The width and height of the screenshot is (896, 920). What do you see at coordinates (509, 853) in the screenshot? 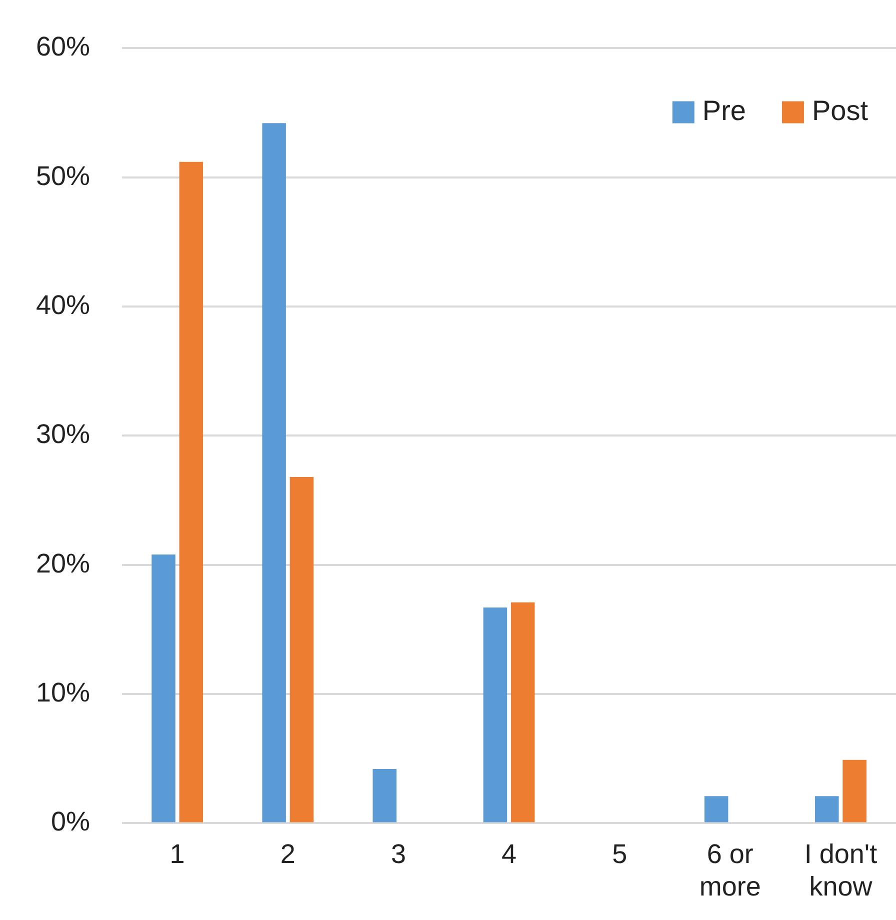
I see `x-tick-label: 4` at bounding box center [509, 853].